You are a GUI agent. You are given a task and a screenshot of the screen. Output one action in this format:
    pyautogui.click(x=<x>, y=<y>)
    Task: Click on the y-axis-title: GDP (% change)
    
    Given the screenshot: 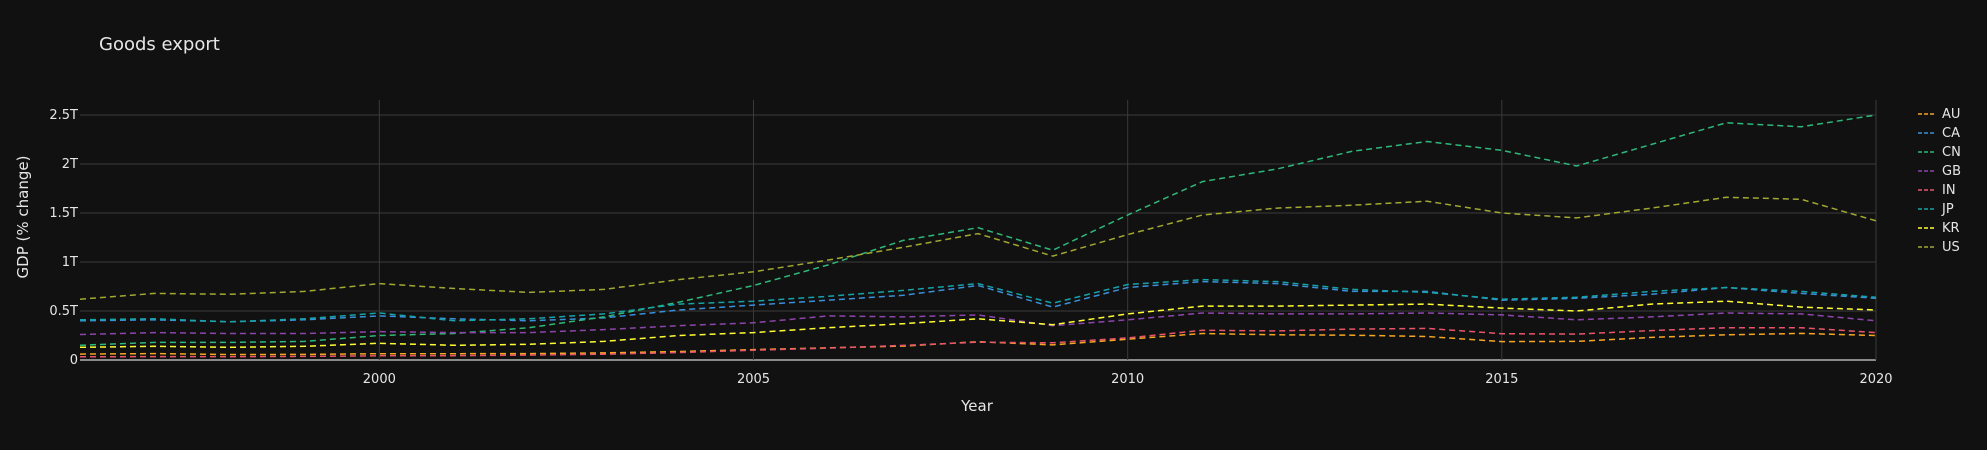 What is the action you would take?
    pyautogui.click(x=23, y=217)
    